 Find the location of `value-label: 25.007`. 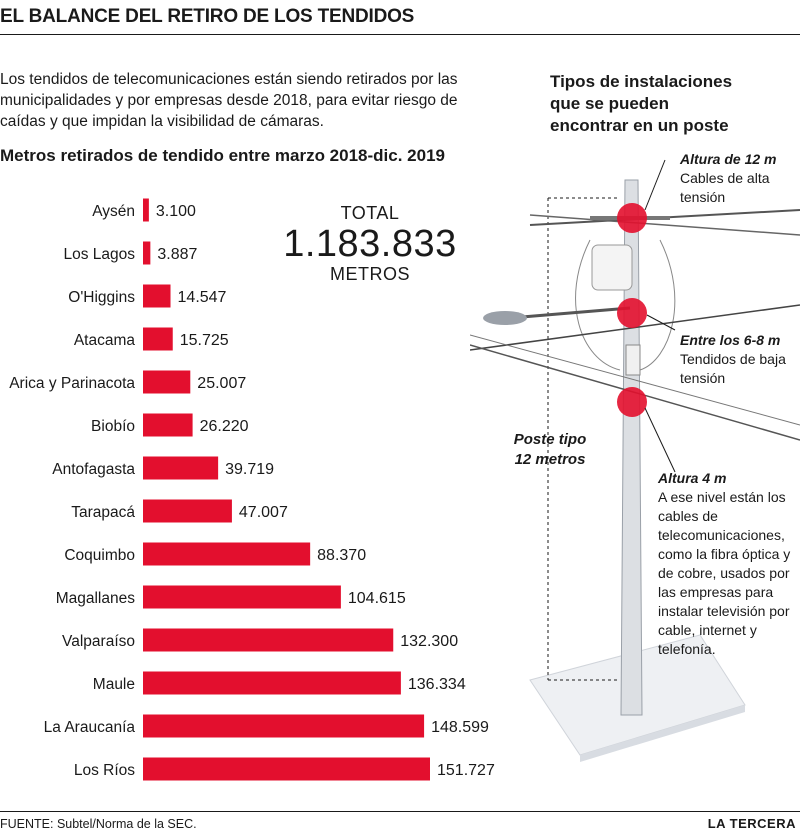

value-label: 25.007 is located at coordinates (221, 383).